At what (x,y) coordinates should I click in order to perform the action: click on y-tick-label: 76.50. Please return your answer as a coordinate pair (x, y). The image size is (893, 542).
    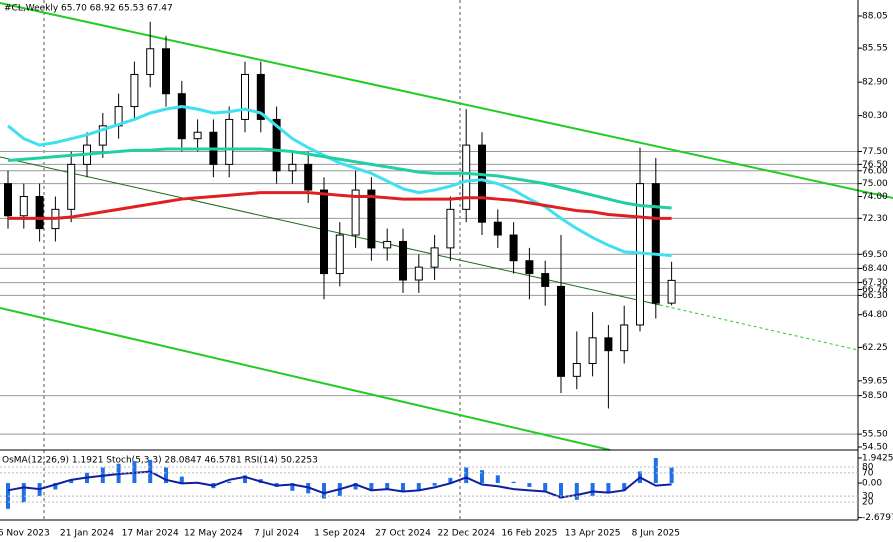
    Looking at the image, I should click on (875, 165).